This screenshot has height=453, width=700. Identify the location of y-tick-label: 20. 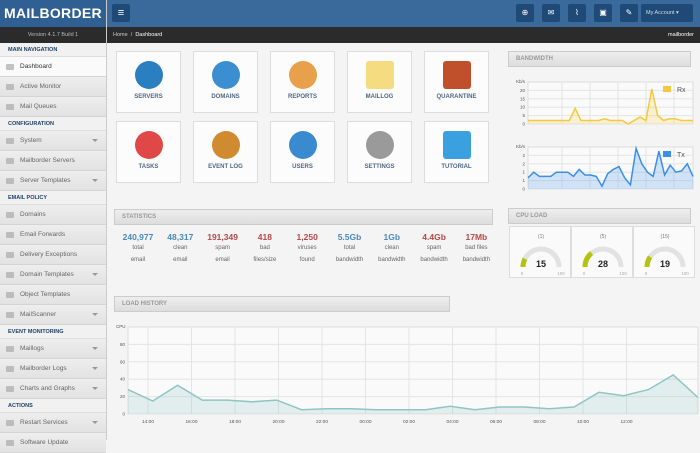
(123, 396).